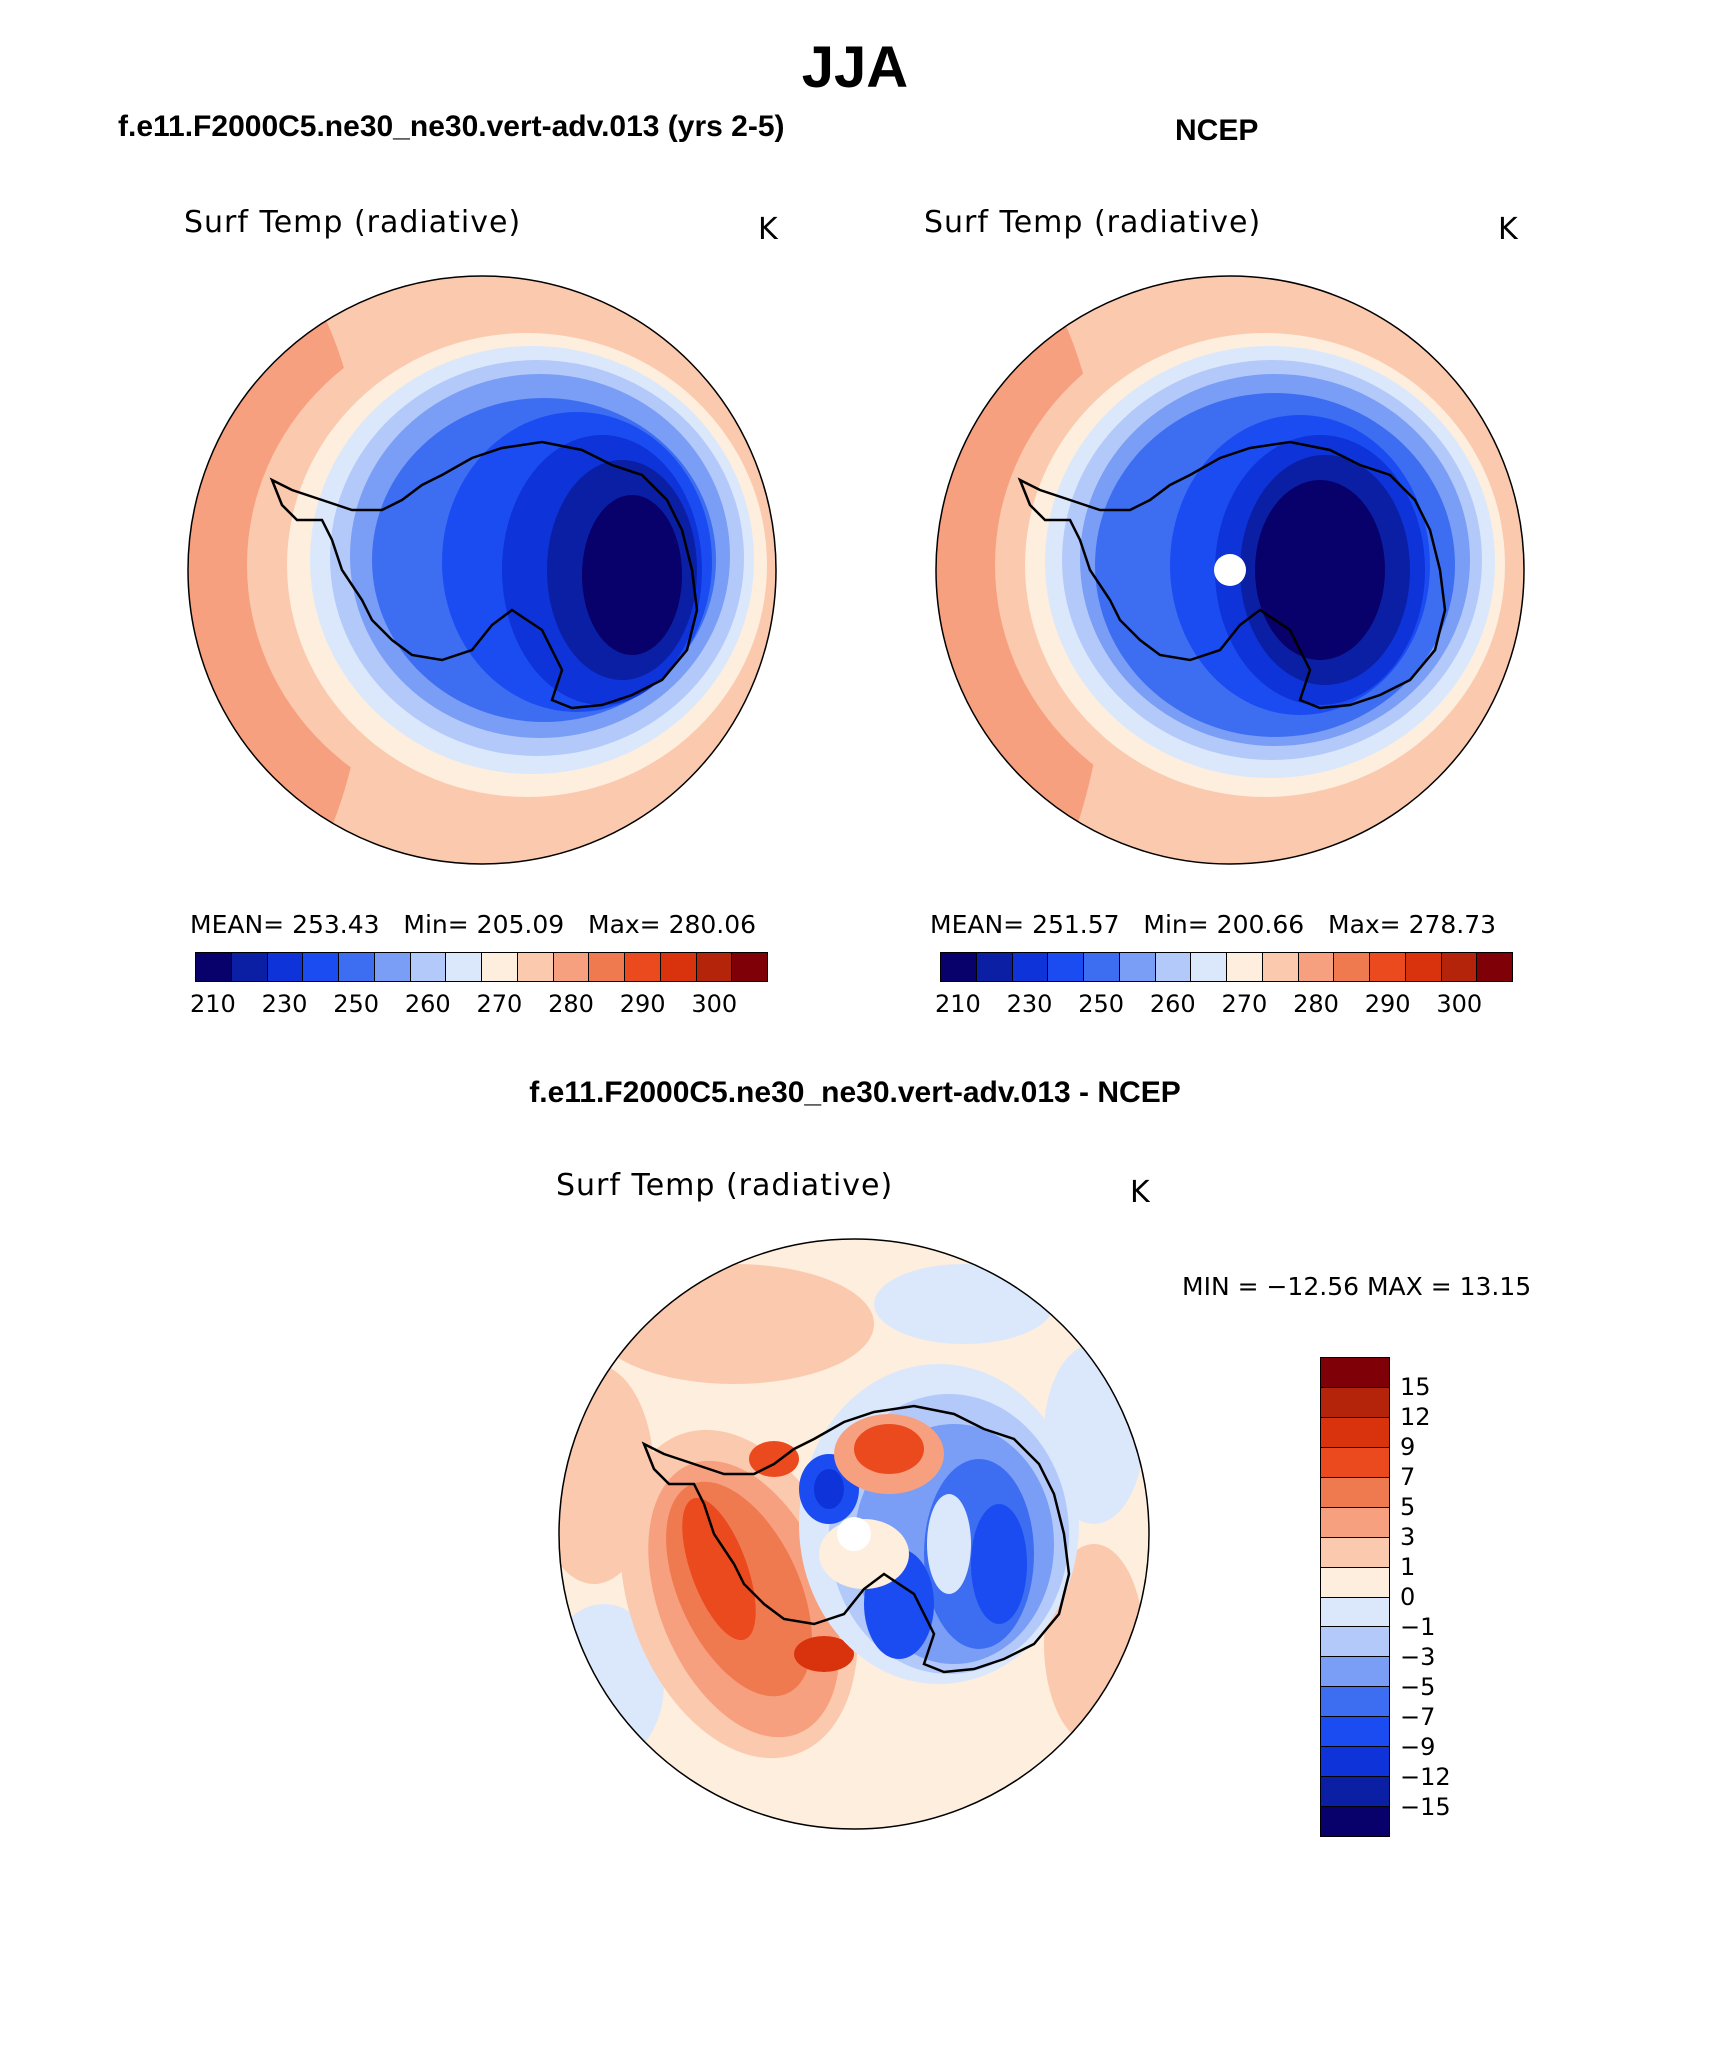 This screenshot has height=2061, width=1710. Describe the element at coordinates (1459, 1004) in the screenshot. I see `obs-colorbar-tick-label: 300` at that location.